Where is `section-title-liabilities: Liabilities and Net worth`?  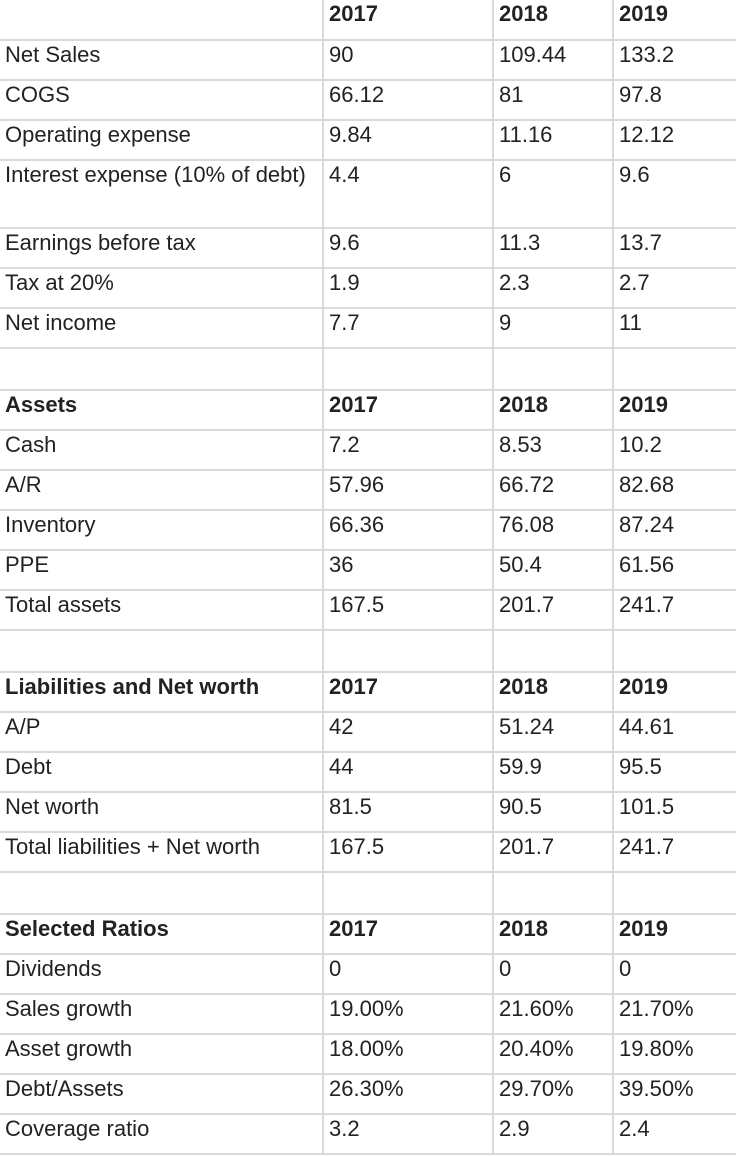
section-title-liabilities: Liabilities and Net worth is located at coordinates (161, 692).